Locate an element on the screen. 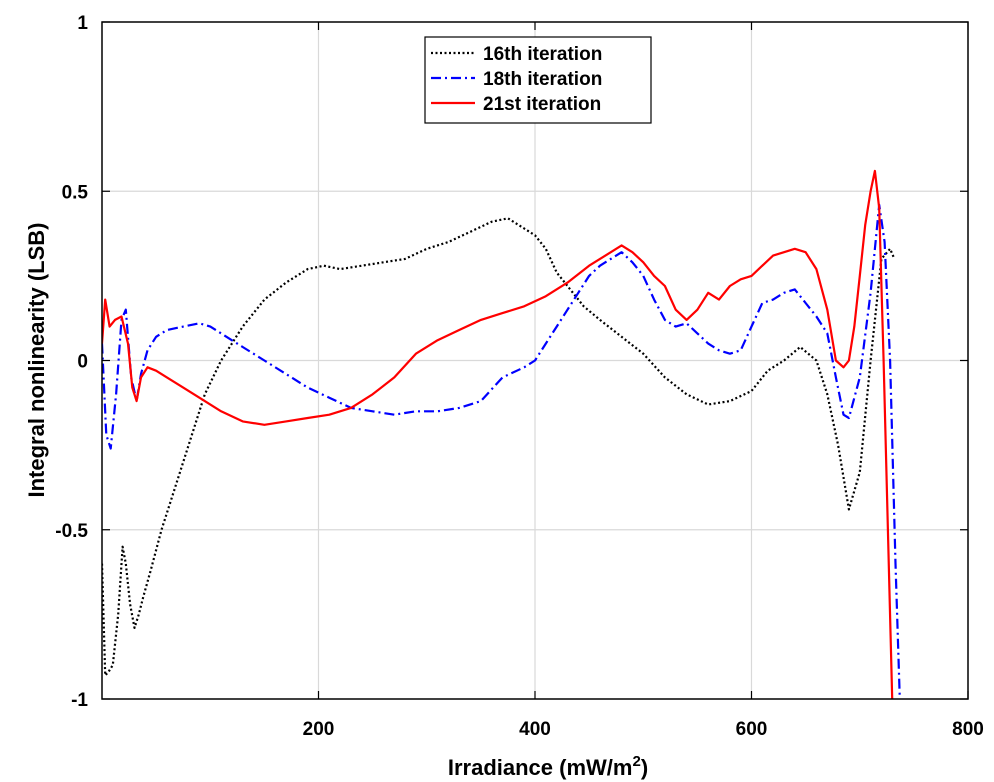  x-axis-label: Irradiance (mW/m2) is located at coordinates (548, 766).